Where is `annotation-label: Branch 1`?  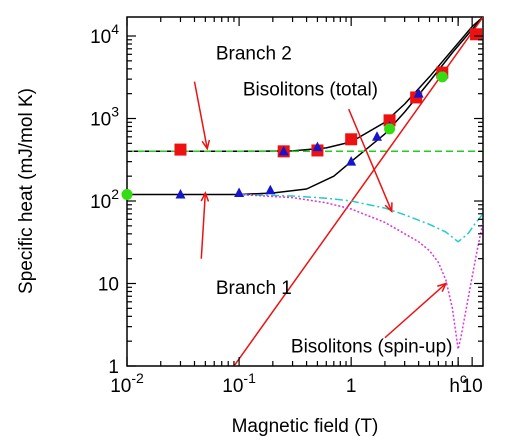
annotation-label: Branch 1 is located at coordinates (254, 288).